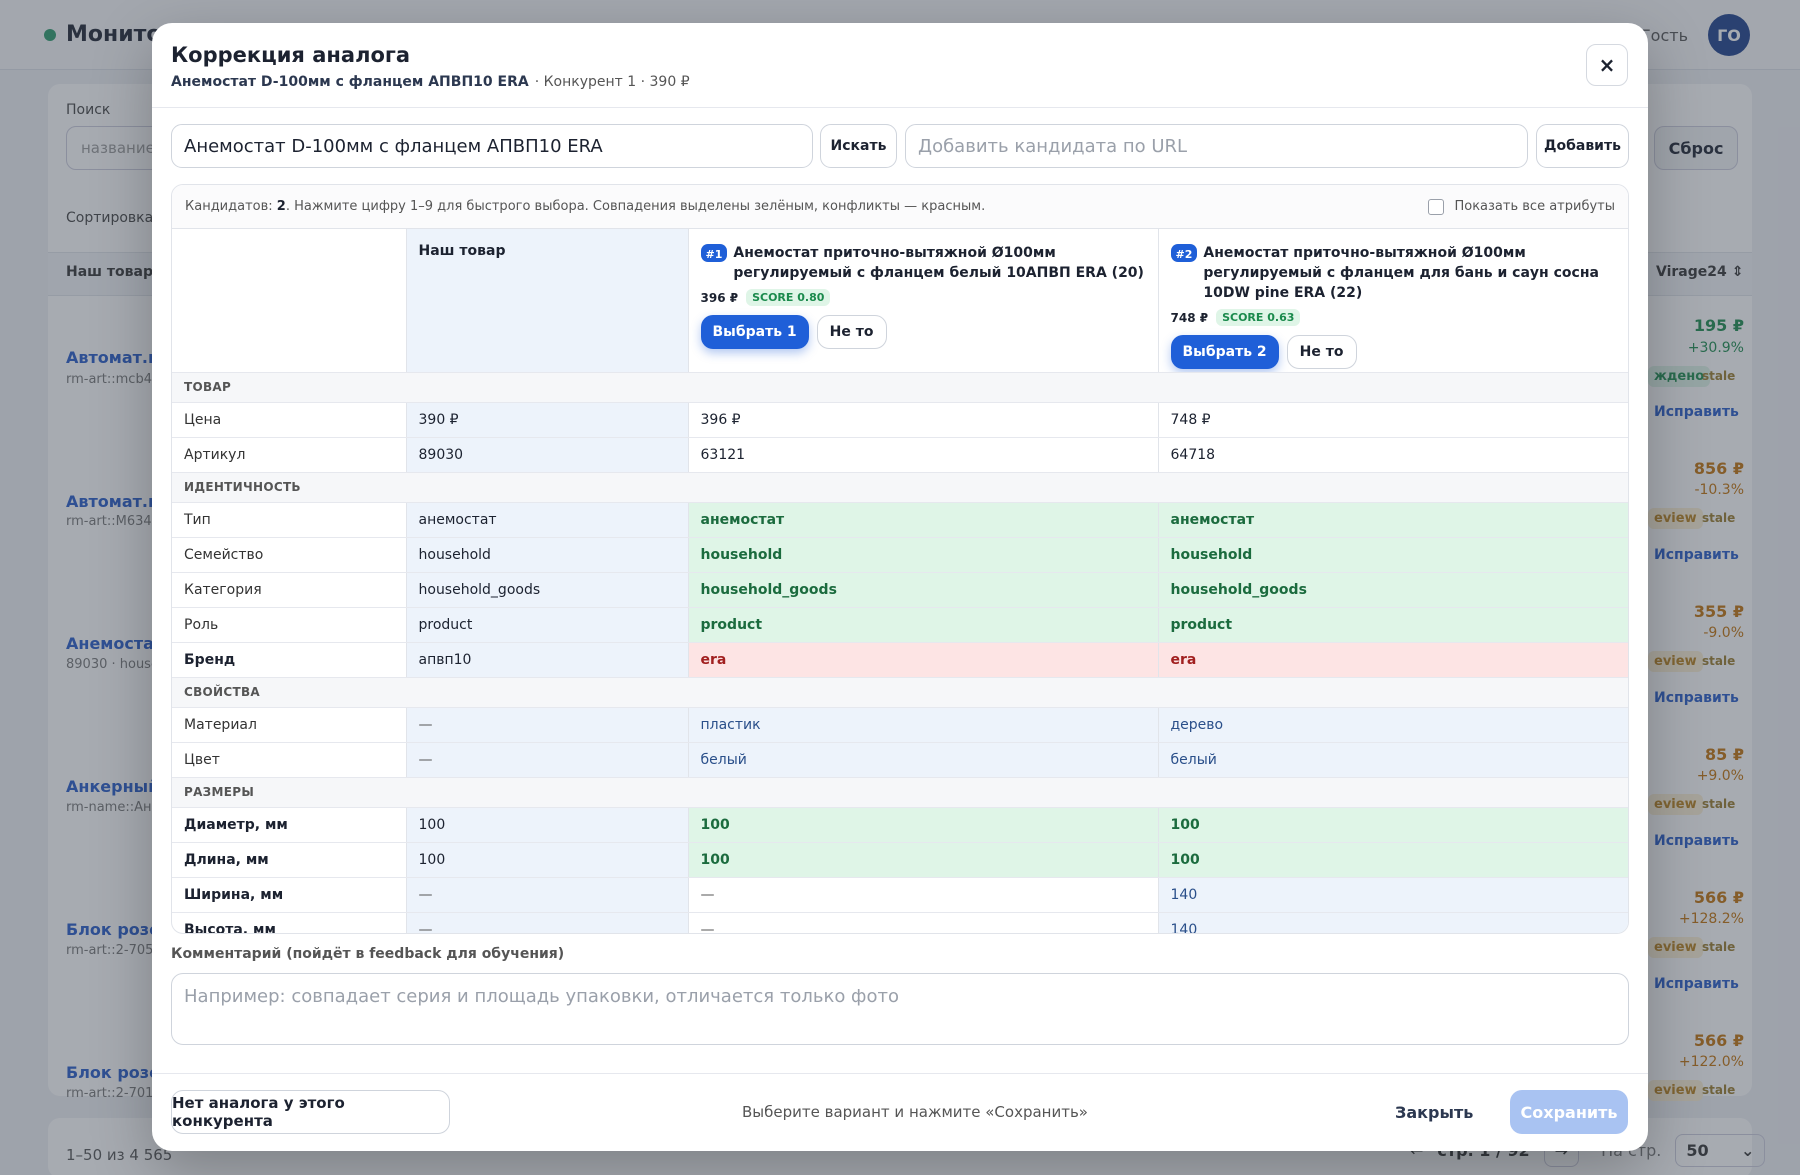 This screenshot has height=1175, width=1800. Describe the element at coordinates (229, 206) in the screenshot. I see `info-prefix: Кандидатов:` at that location.